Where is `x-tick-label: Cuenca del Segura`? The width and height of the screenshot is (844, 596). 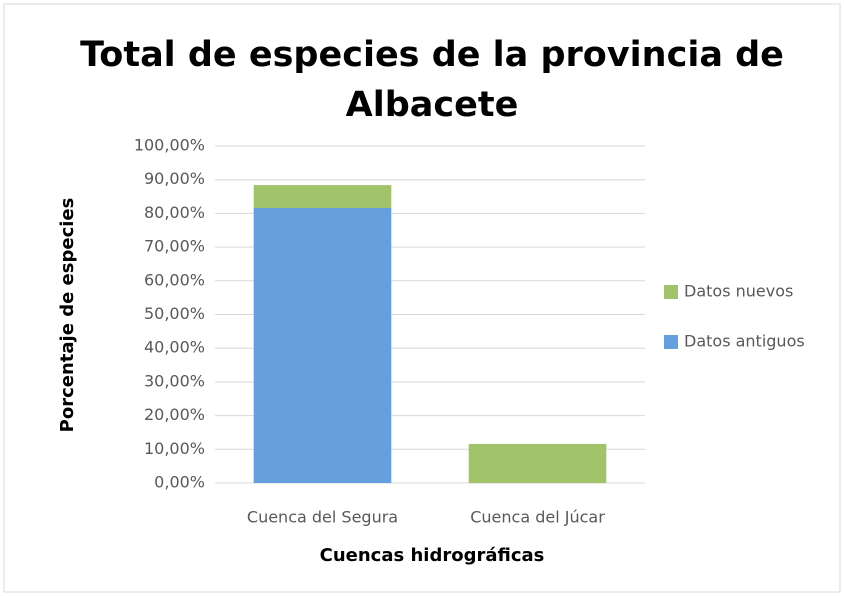 x-tick-label: Cuenca del Segura is located at coordinates (322, 517).